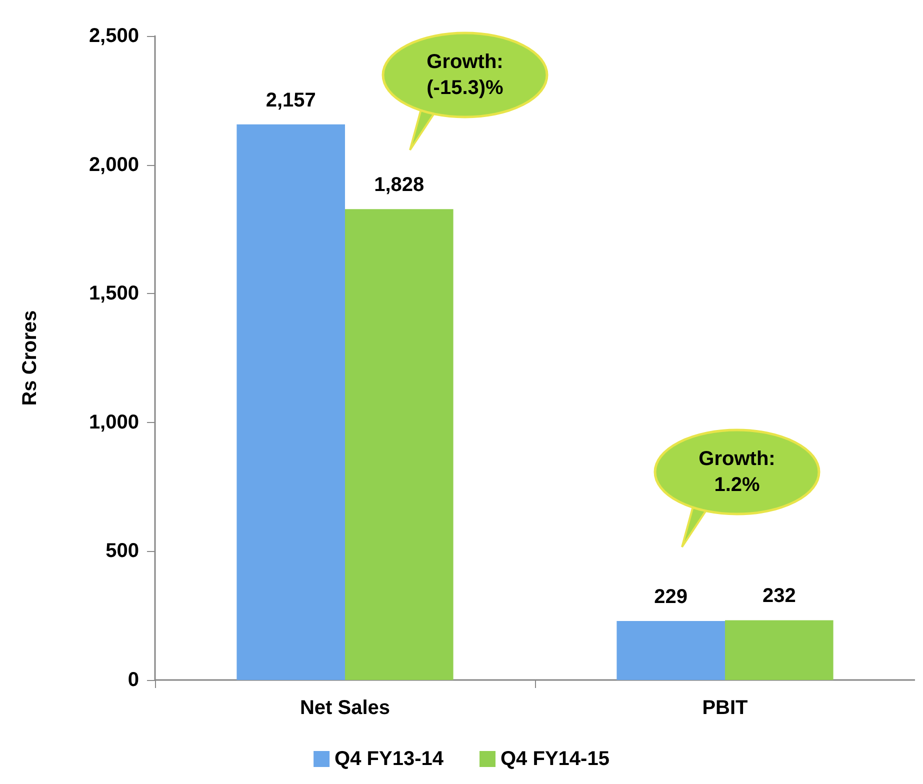 The height and width of the screenshot is (784, 923). What do you see at coordinates (113, 36) in the screenshot?
I see `y-tick-label: 2,500` at bounding box center [113, 36].